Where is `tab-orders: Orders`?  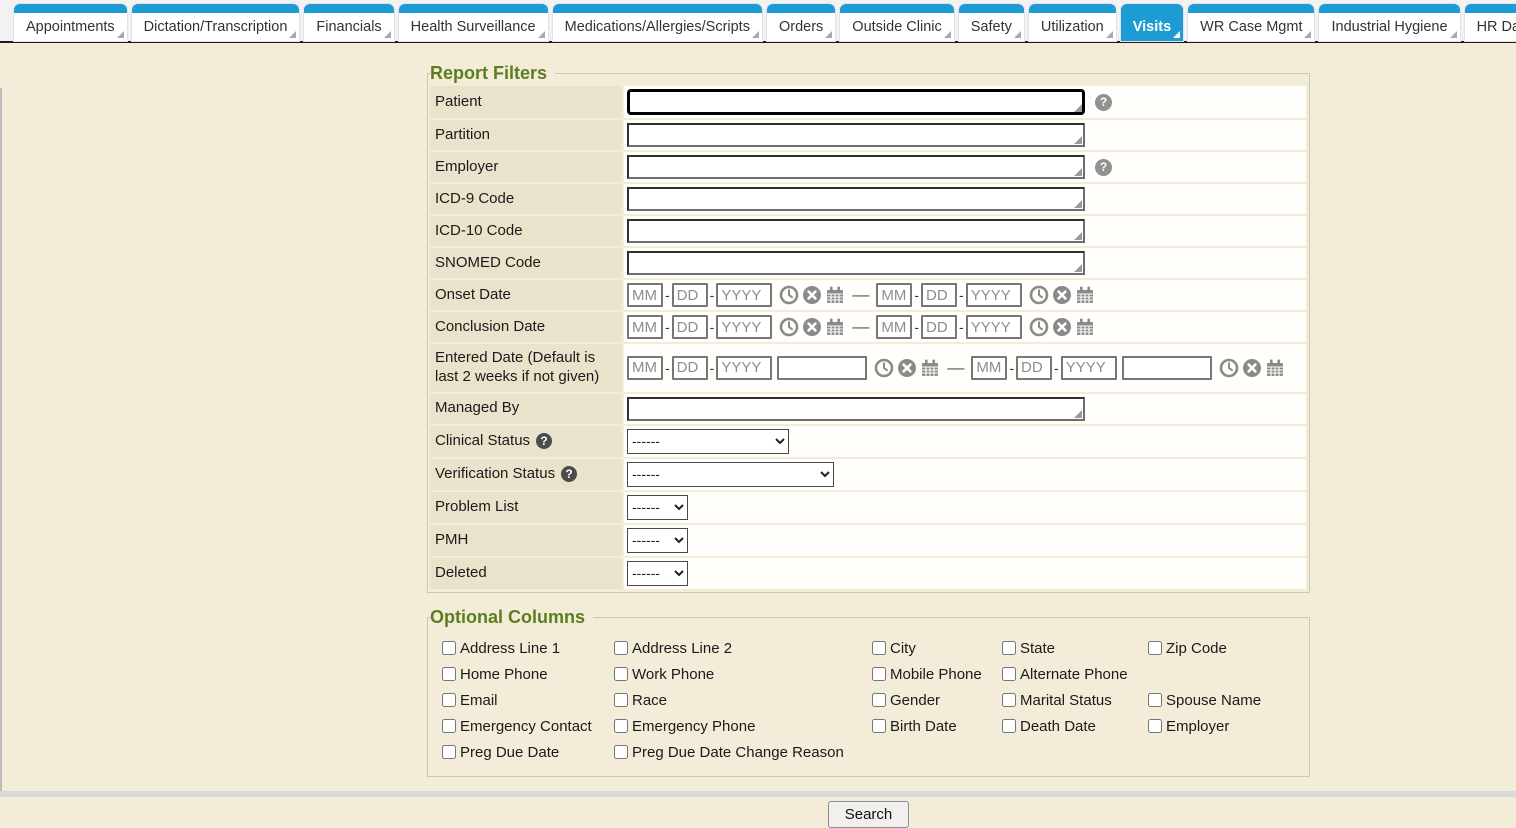 tab-orders: Orders is located at coordinates (801, 22).